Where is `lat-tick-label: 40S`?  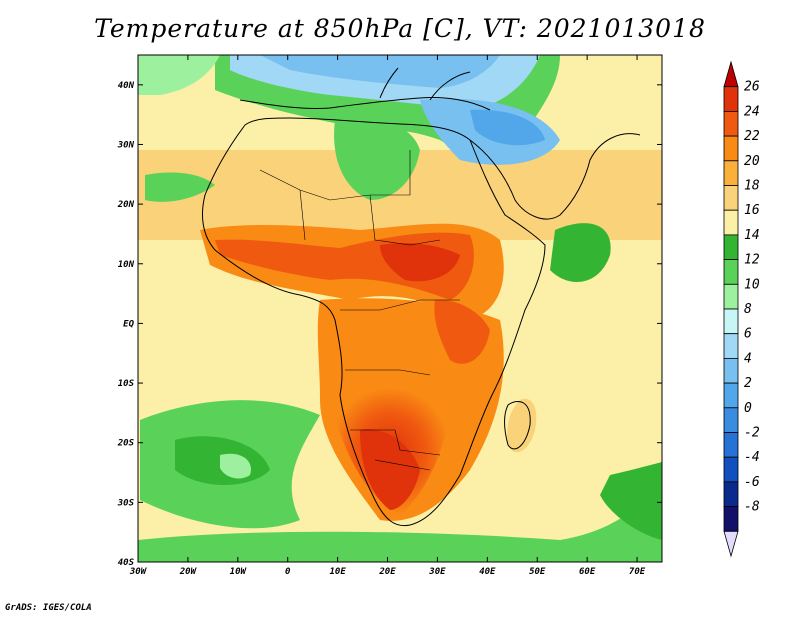 lat-tick-label: 40S is located at coordinates (126, 563).